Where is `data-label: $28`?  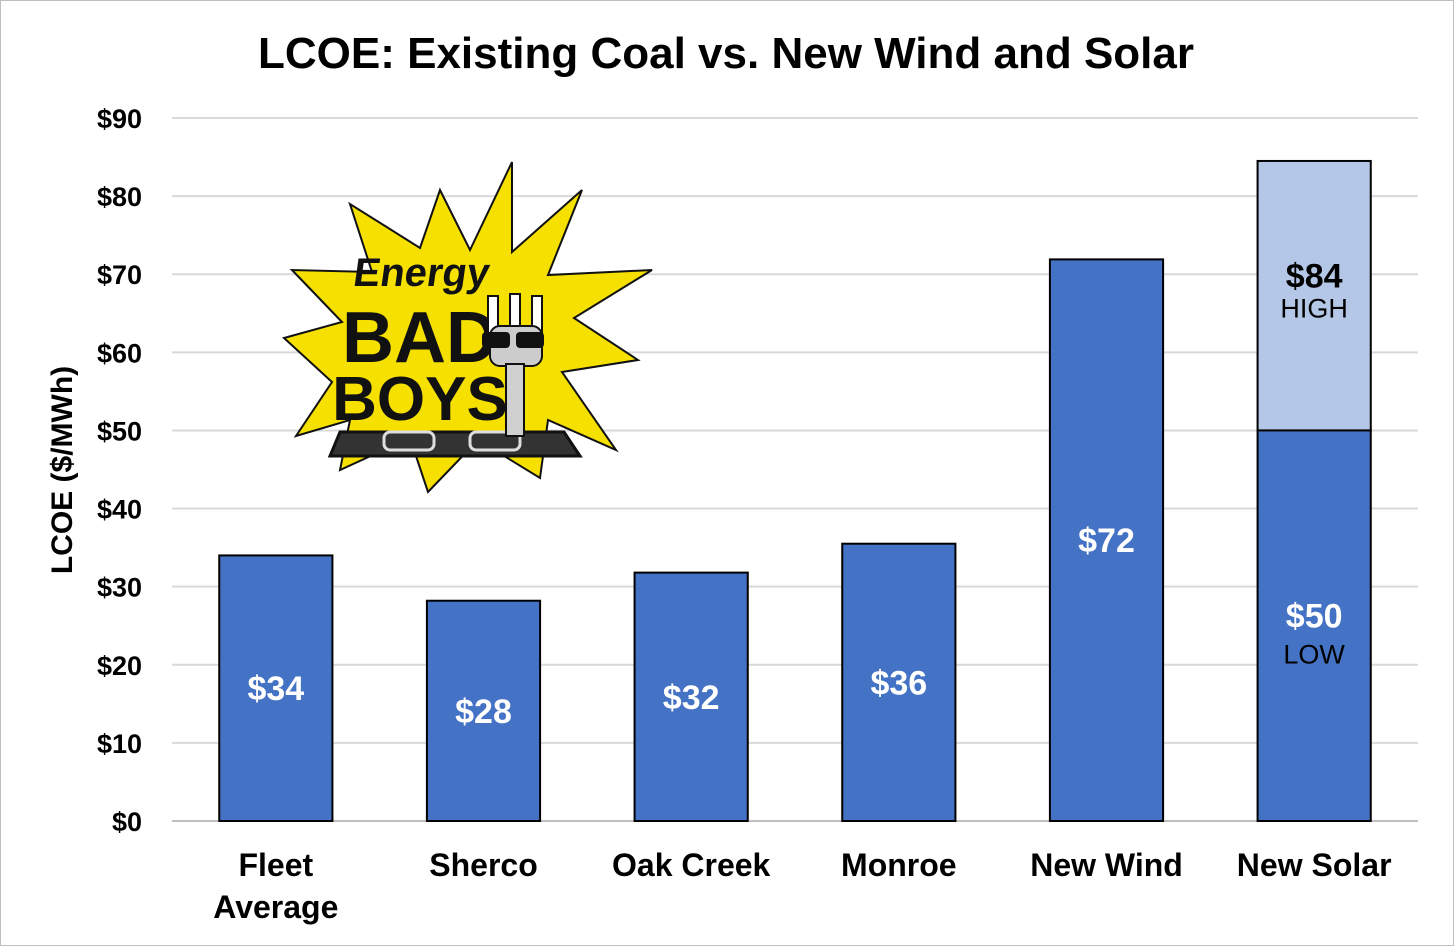 data-label: $28 is located at coordinates (483, 712).